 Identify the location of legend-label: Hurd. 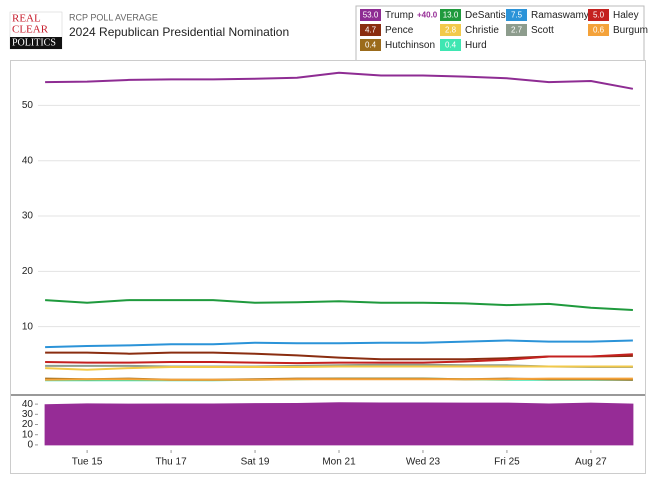
(476, 45).